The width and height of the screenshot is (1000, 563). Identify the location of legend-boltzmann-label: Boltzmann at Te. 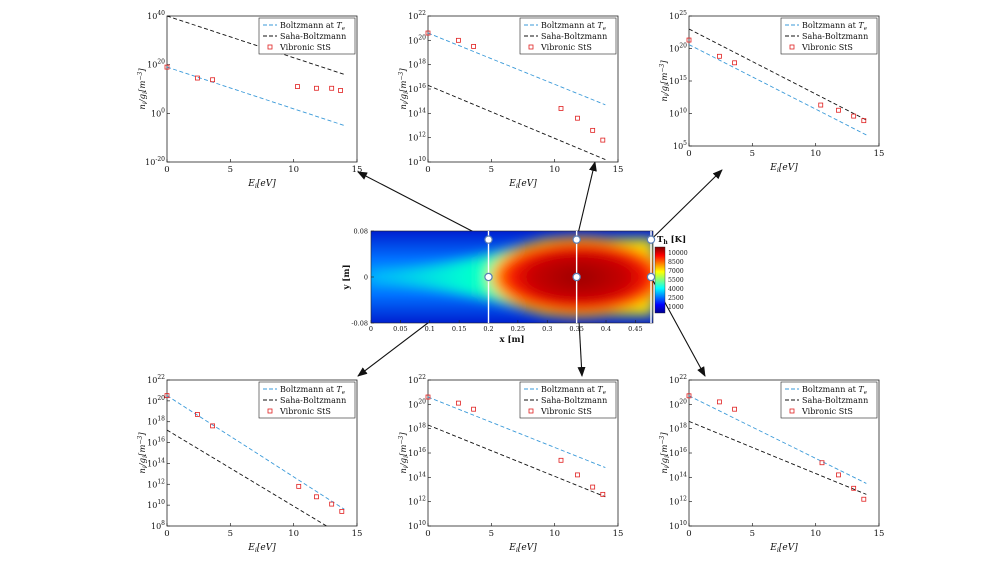
(574, 26).